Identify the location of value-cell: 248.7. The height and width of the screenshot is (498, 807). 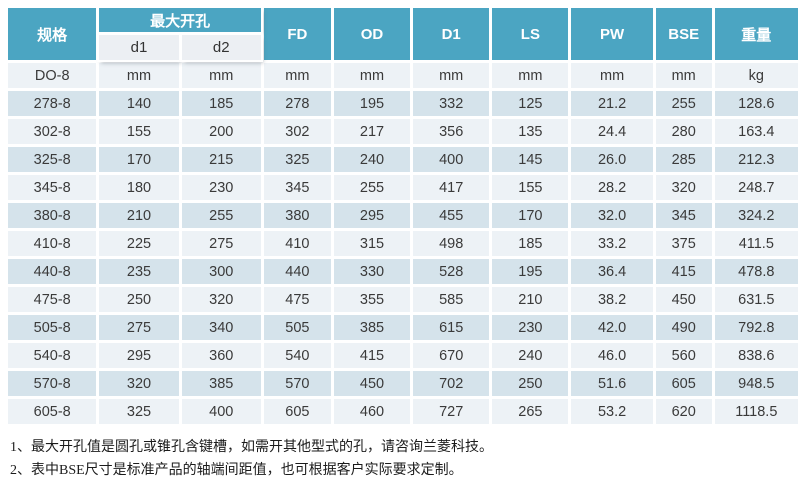
(756, 187).